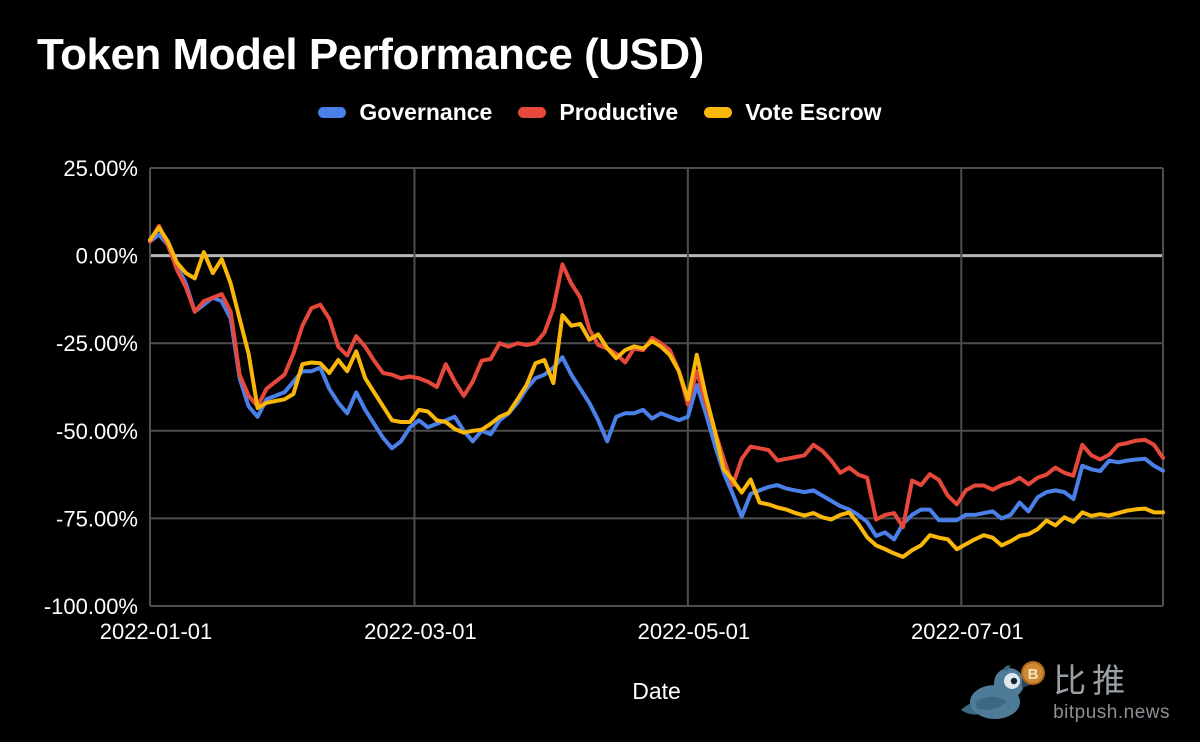  I want to click on x-tick-label: 2022-05-01, so click(694, 631).